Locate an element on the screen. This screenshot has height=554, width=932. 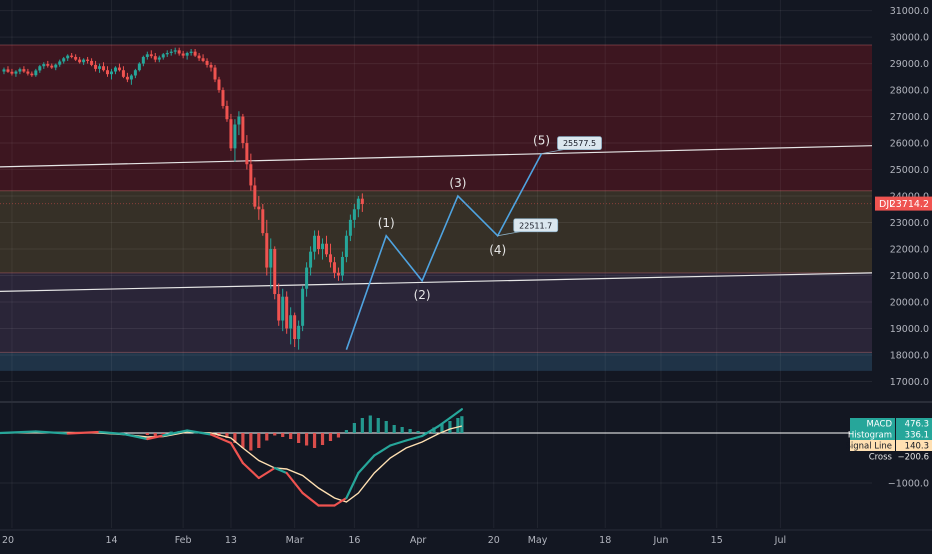
time-tick-label-9: 18 is located at coordinates (605, 540).